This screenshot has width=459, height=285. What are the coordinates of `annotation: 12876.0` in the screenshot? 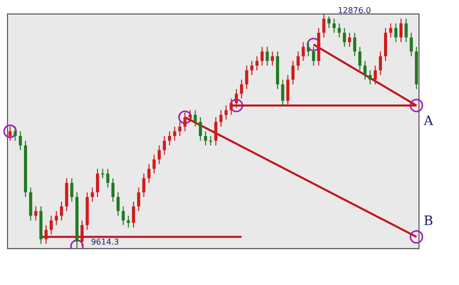 It's located at (354, 11).